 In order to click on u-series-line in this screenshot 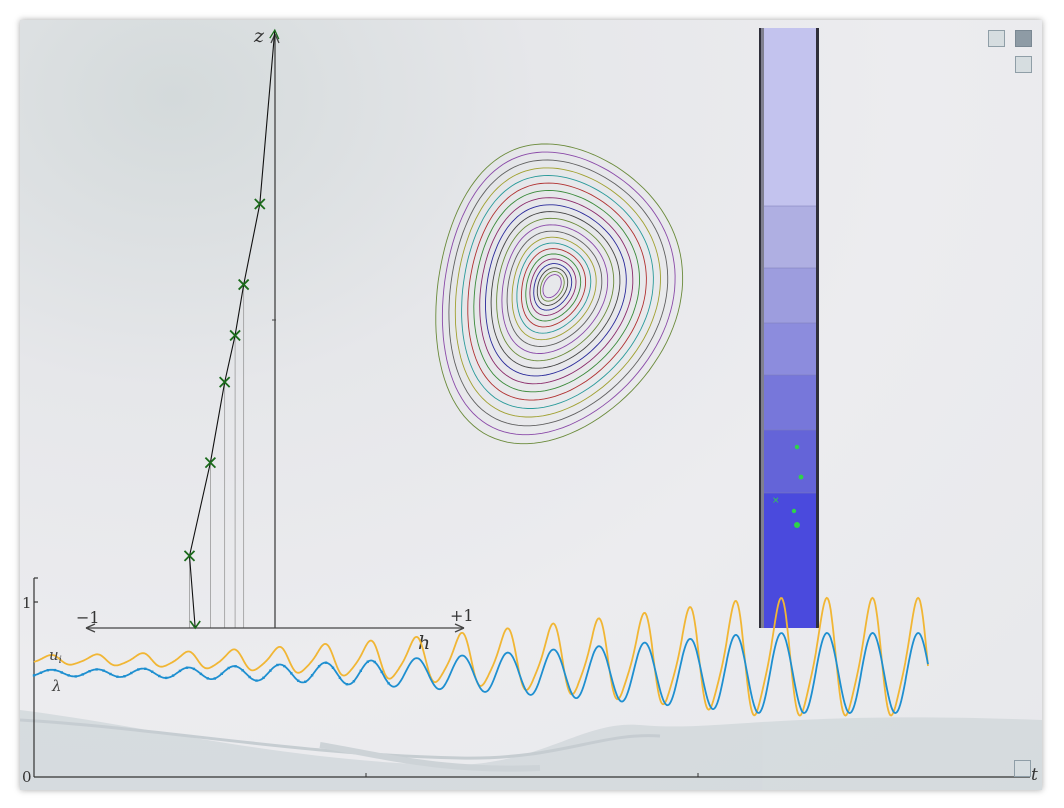, I will do `click(481, 656)`.